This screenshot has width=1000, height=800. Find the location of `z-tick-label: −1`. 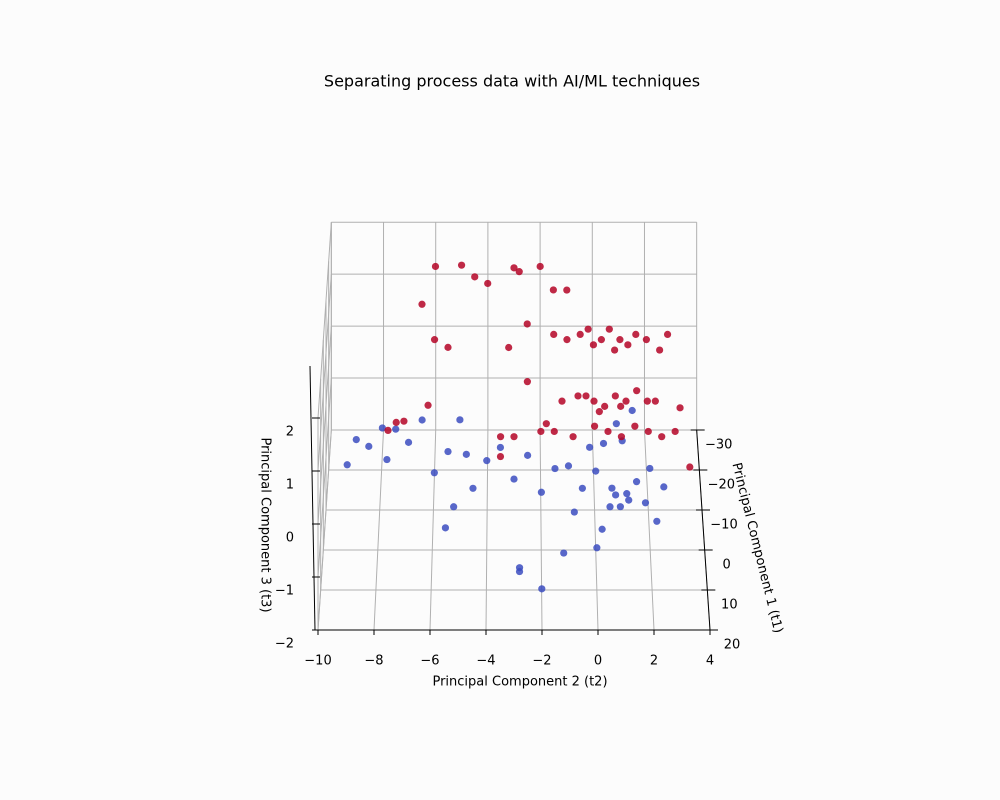

z-tick-label: −1 is located at coordinates (284, 591).